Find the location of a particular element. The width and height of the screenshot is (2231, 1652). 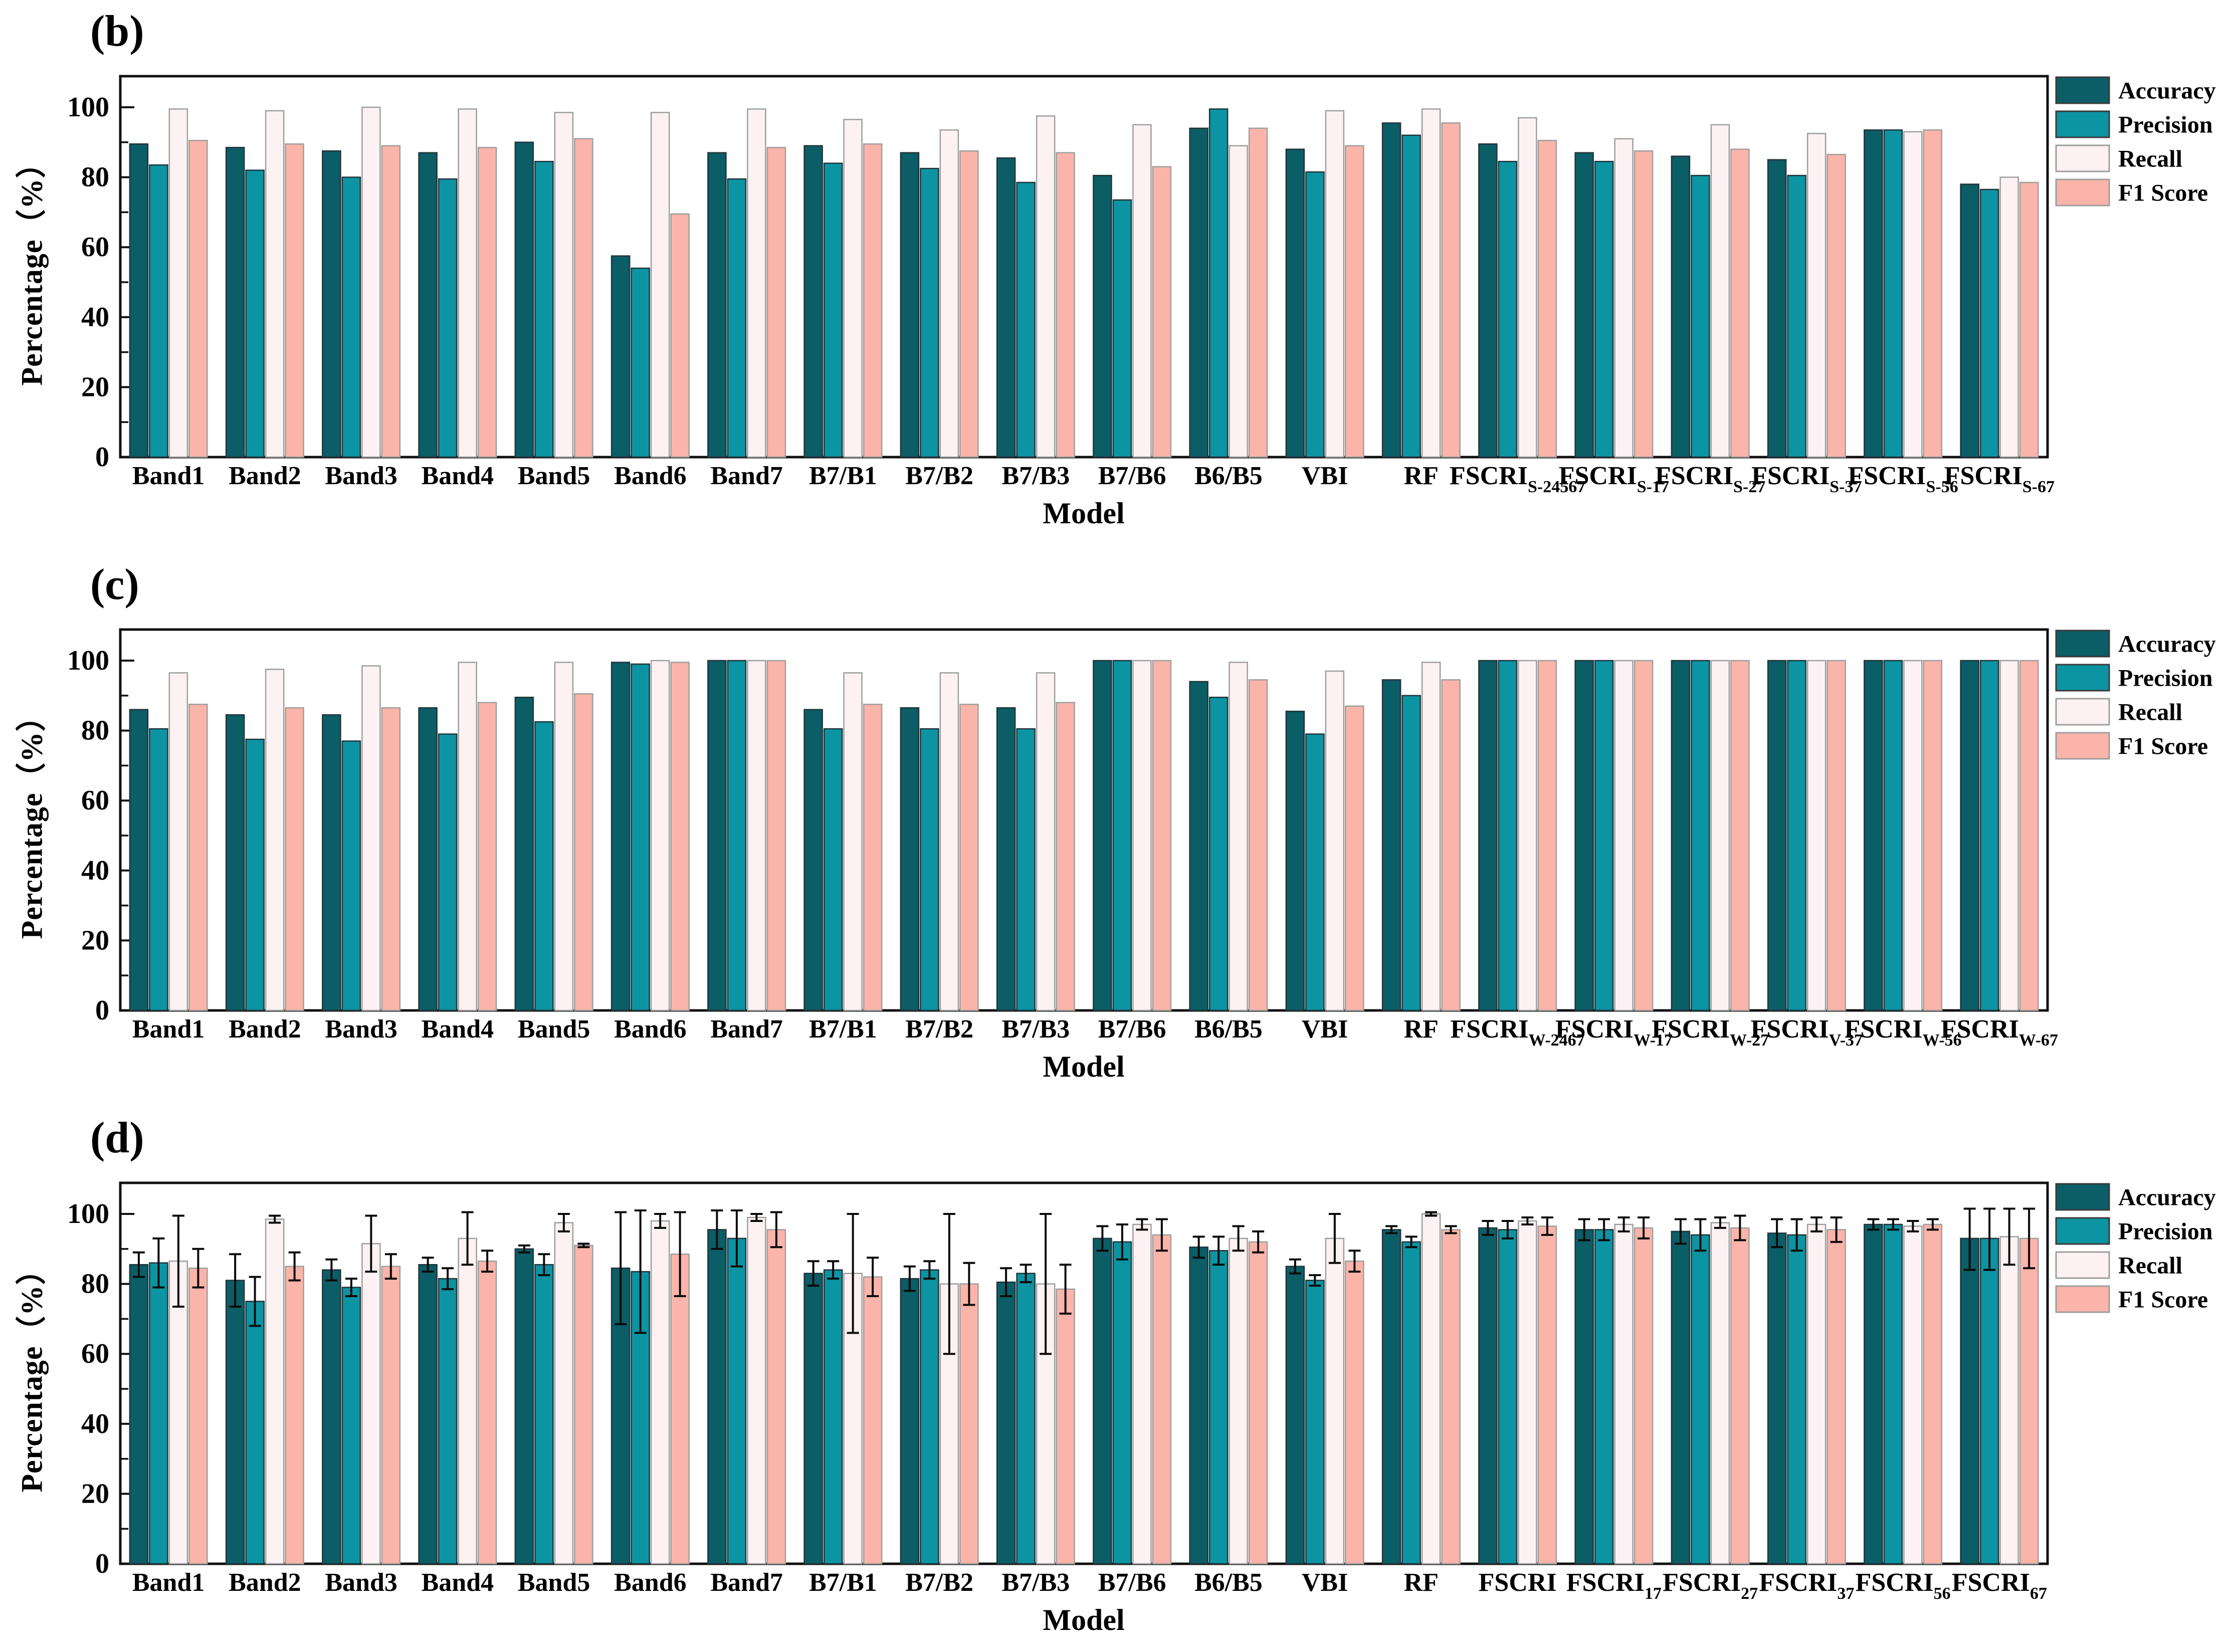

bar-group-band1 is located at coordinates (168, 1389).